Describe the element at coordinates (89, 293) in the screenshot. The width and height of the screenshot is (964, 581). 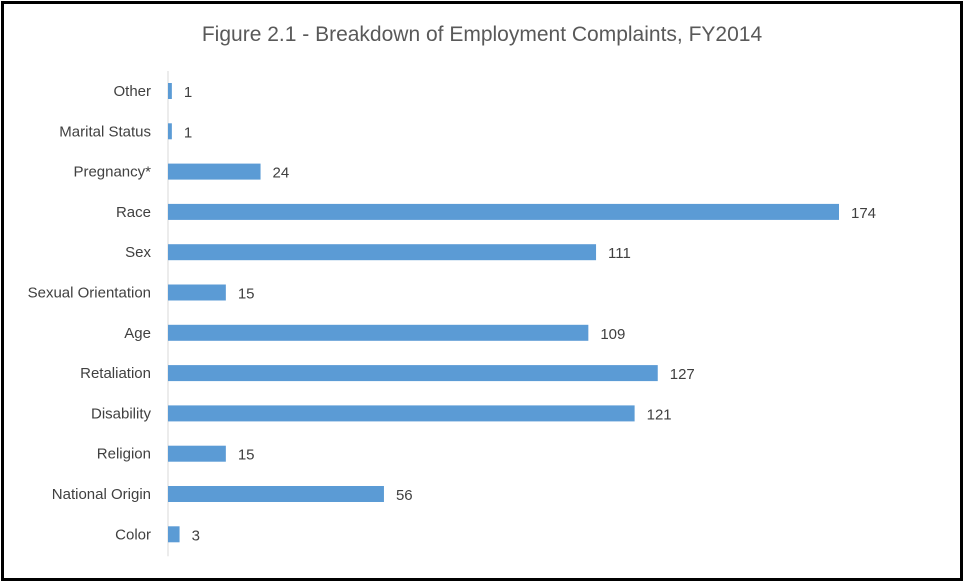
I see `category-label: Sexual Orientation` at that location.